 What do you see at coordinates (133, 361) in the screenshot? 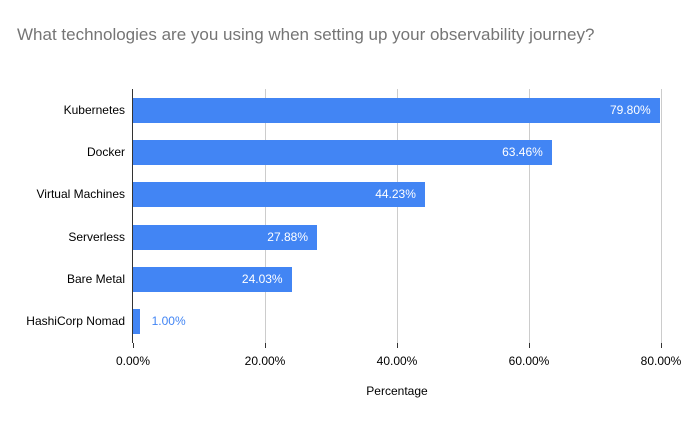
I see `x-tick-label: 0.00%` at bounding box center [133, 361].